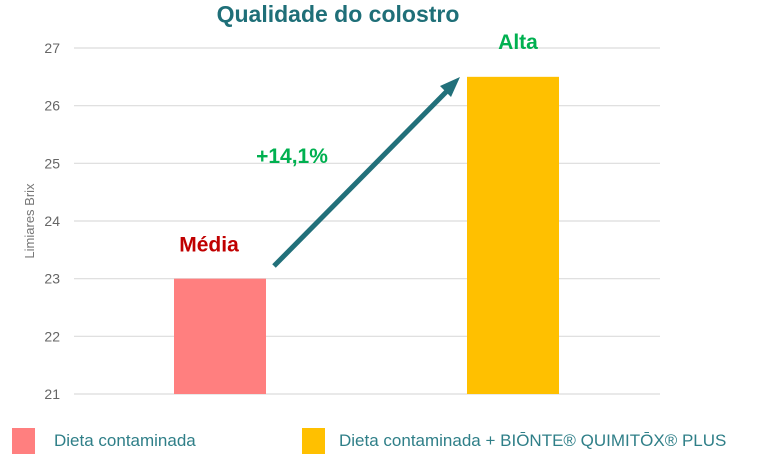  What do you see at coordinates (366, 172) in the screenshot?
I see `increase-arrow` at bounding box center [366, 172].